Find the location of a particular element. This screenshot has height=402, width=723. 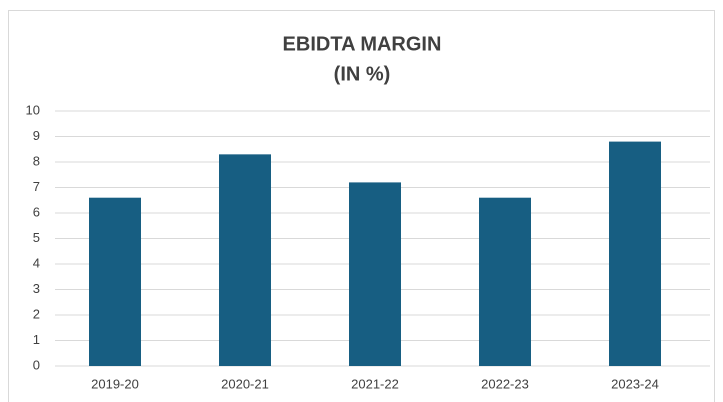

y-tick-label: 7 is located at coordinates (36, 186).